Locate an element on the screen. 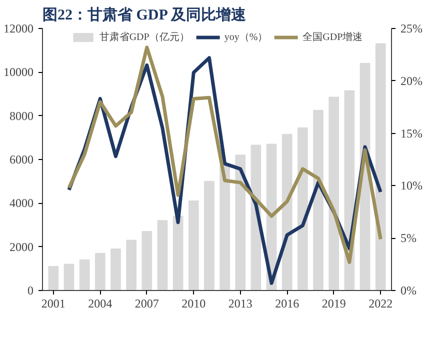  y-tick-label: 4000 is located at coordinates (22, 203).